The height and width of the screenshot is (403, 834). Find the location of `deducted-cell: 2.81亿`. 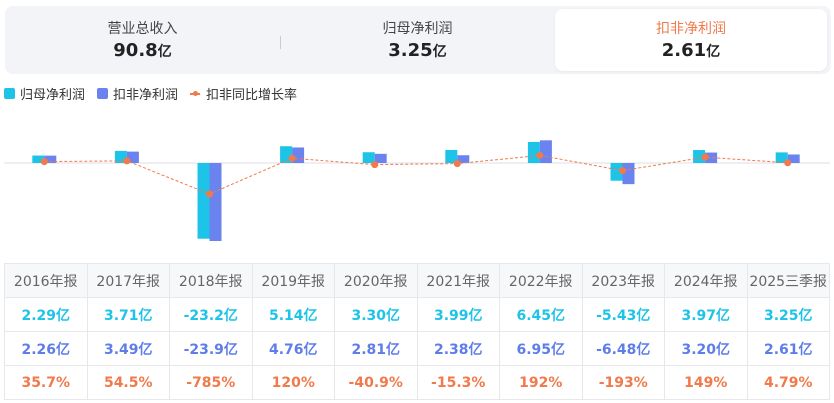

deducted-cell: 2.81亿 is located at coordinates (376, 348).